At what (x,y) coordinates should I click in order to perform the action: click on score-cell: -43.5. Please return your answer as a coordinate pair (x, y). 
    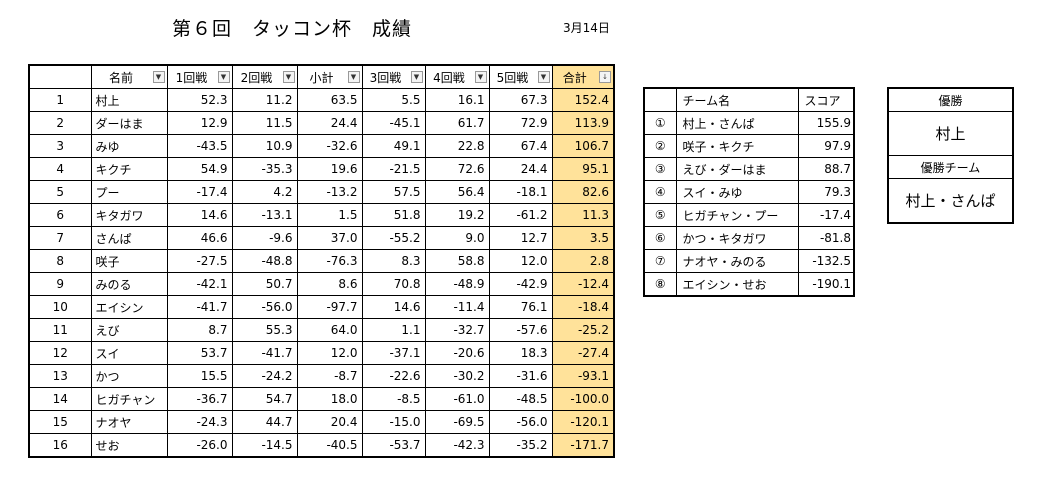
    Looking at the image, I should click on (199, 146).